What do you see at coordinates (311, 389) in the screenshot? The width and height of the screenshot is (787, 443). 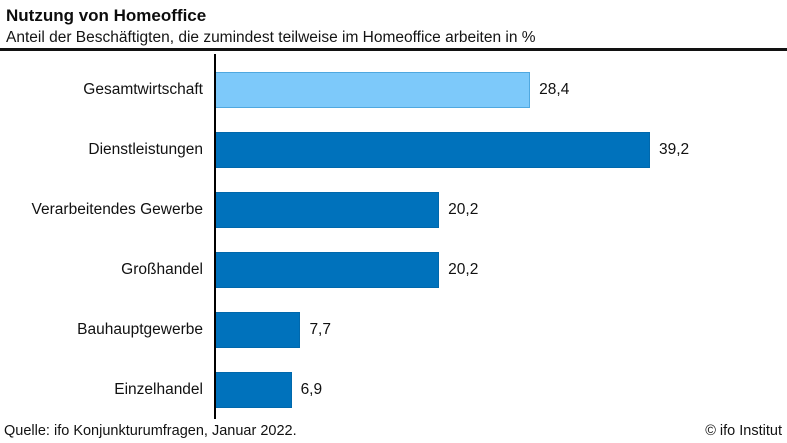 I see `value-label: 6,9` at bounding box center [311, 389].